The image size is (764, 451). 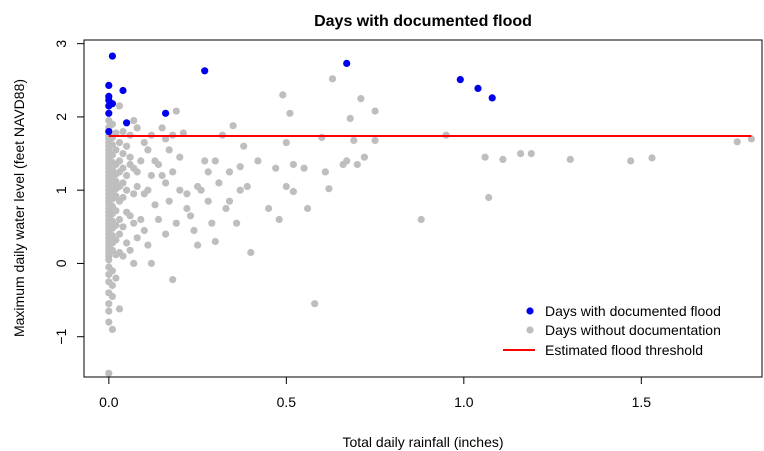 I want to click on y-tick-label: 2, so click(x=61, y=117).